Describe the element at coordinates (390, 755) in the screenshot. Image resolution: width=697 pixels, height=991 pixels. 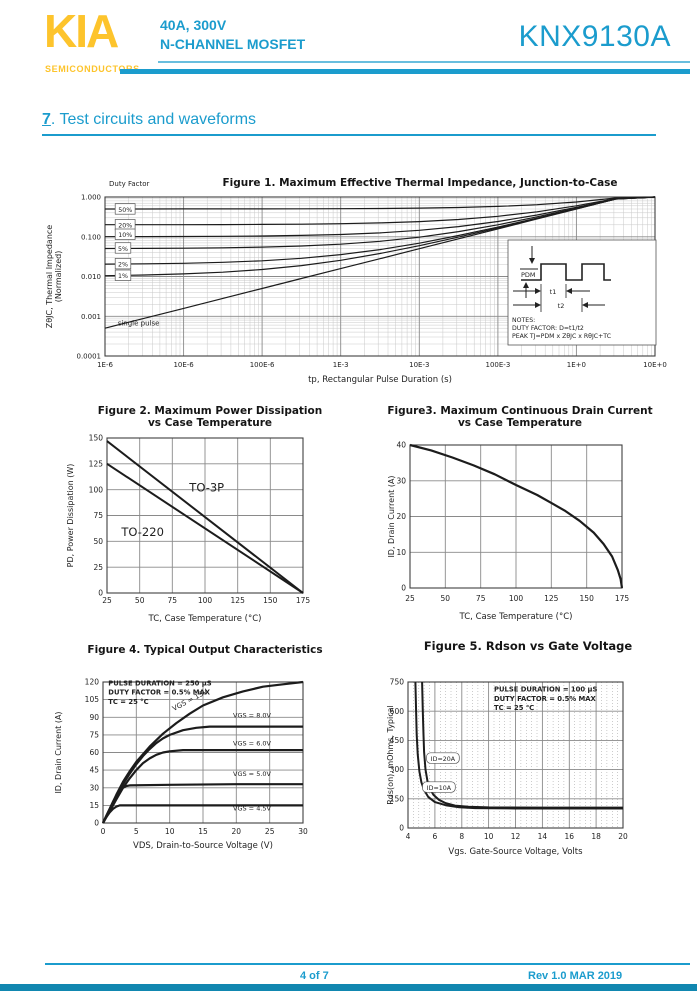
I see `svg-text: Rds(on), mOhms, Typical` at that location.